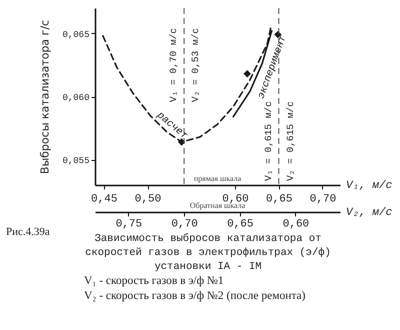 Image resolution: width=400 pixels, height=330 pixels. Describe the element at coordinates (279, 200) in the screenshot. I see `x-tick-label: 0,65` at that location.